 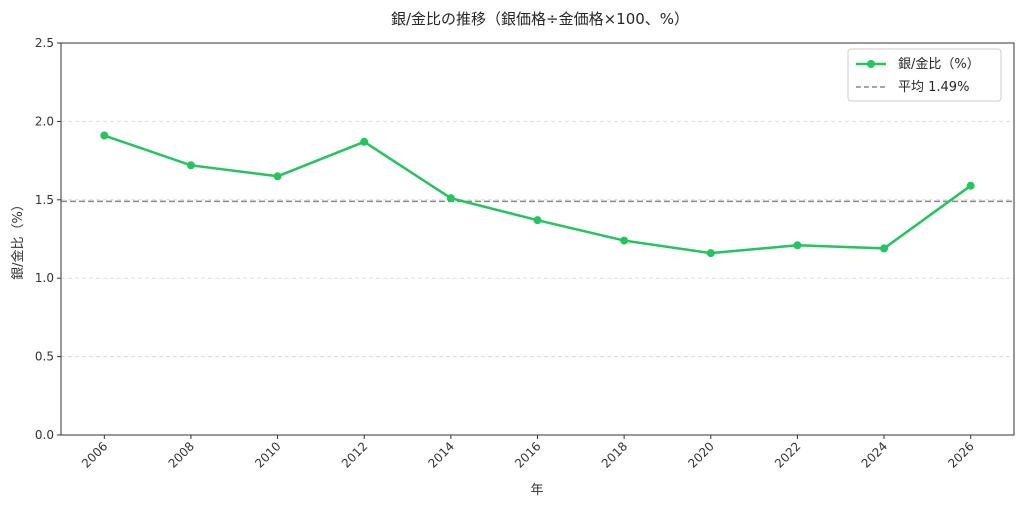 I want to click on y-tick-label: 2.0, so click(x=44, y=121).